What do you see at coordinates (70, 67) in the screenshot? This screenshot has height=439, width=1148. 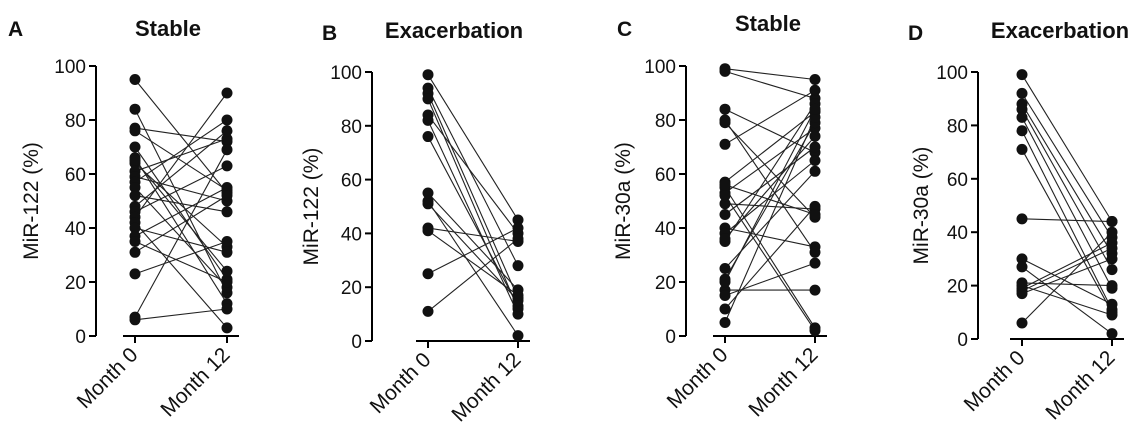 I see `y-tick-label: 100` at bounding box center [70, 67].